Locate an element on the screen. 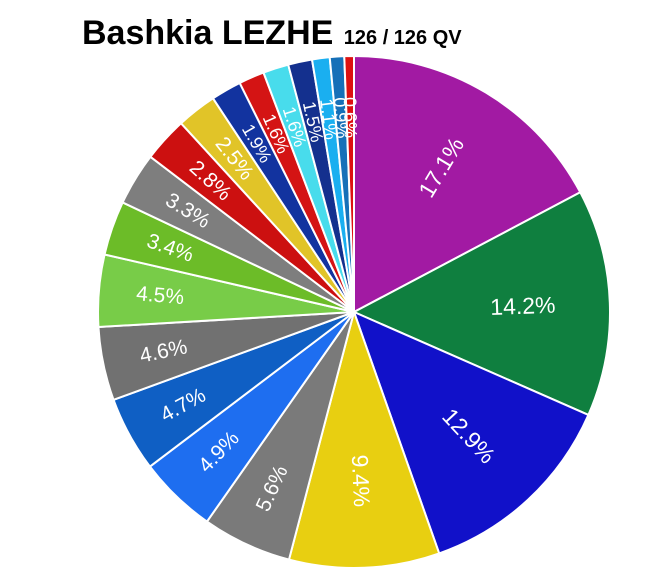 The image size is (650, 571). chart-title-row: Bashkia LEZHE 126 / 126 QV is located at coordinates (272, 33).